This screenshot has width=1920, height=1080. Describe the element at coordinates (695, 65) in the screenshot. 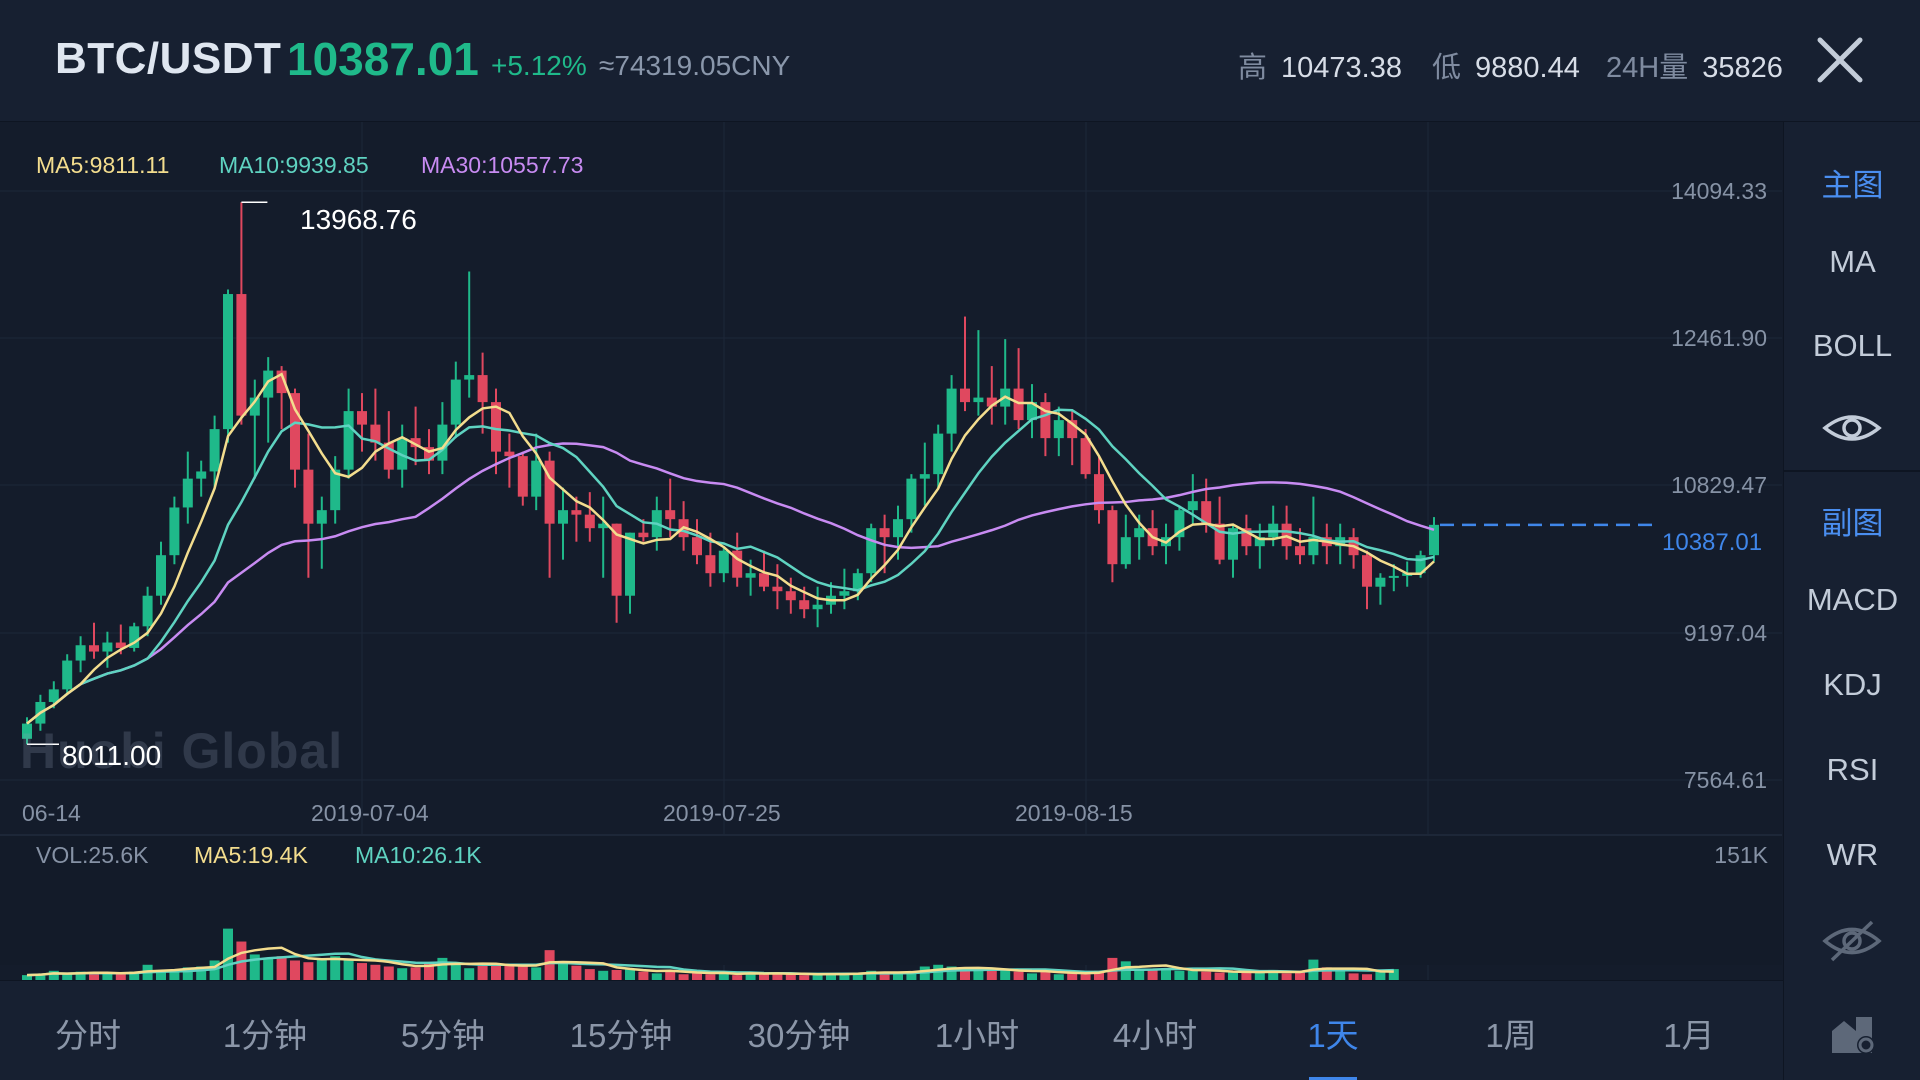

I see `cny-equivalent: ≈74319.05CNY` at that location.